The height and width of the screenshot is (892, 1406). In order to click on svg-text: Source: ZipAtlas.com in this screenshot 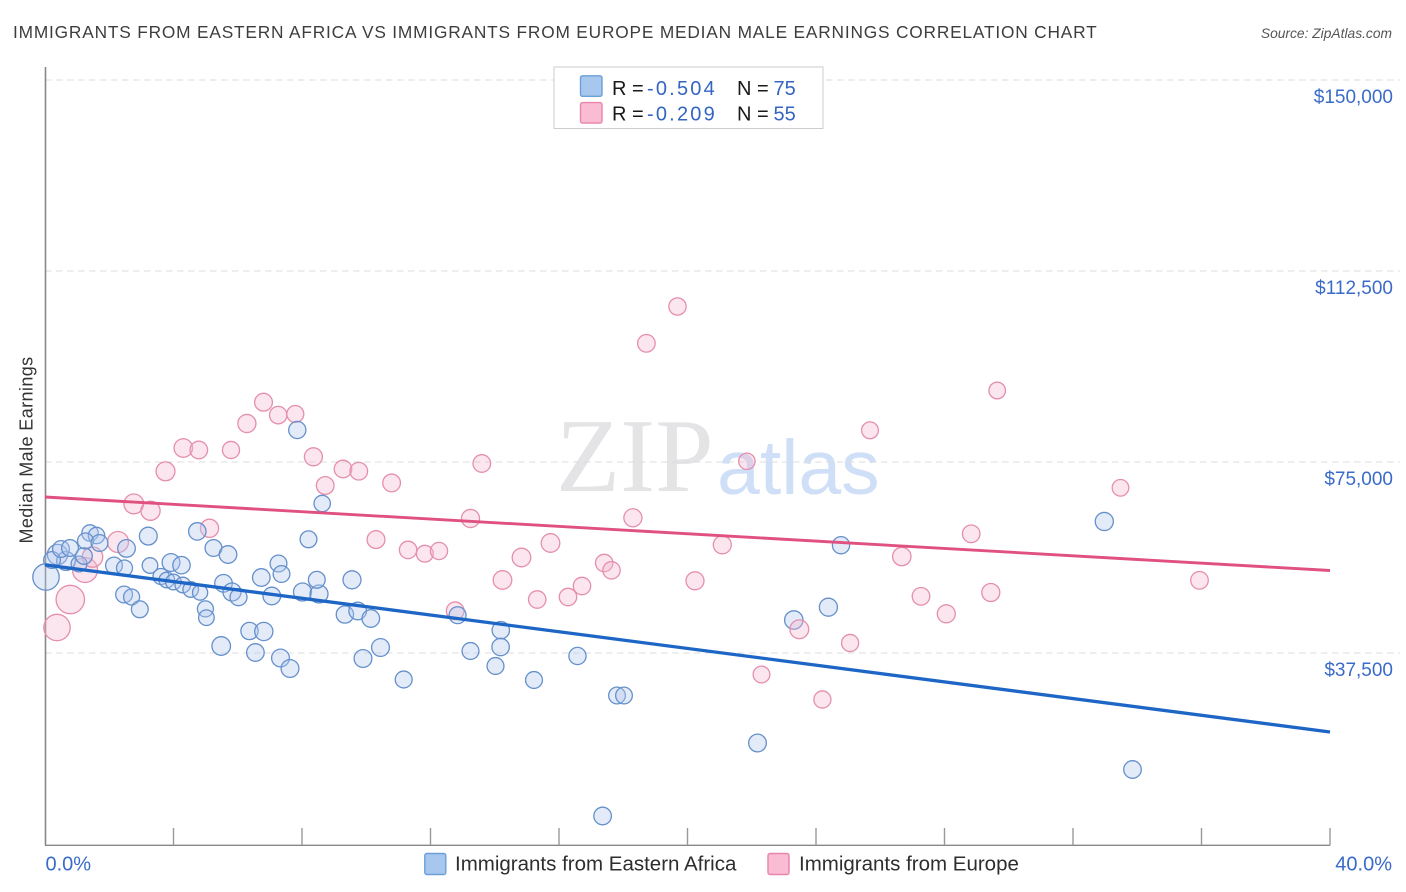, I will do `click(1326, 33)`.